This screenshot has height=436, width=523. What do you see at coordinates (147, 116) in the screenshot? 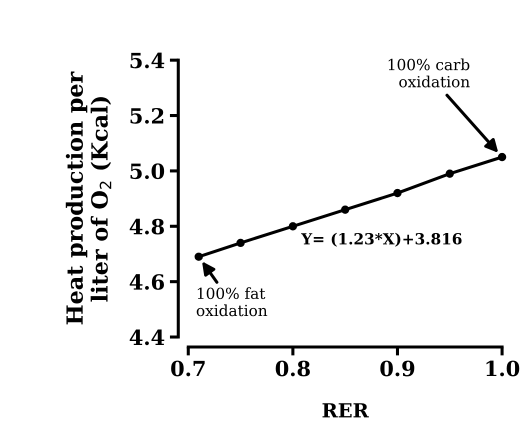
I see `y-tick-label: 5.2` at bounding box center [147, 116].